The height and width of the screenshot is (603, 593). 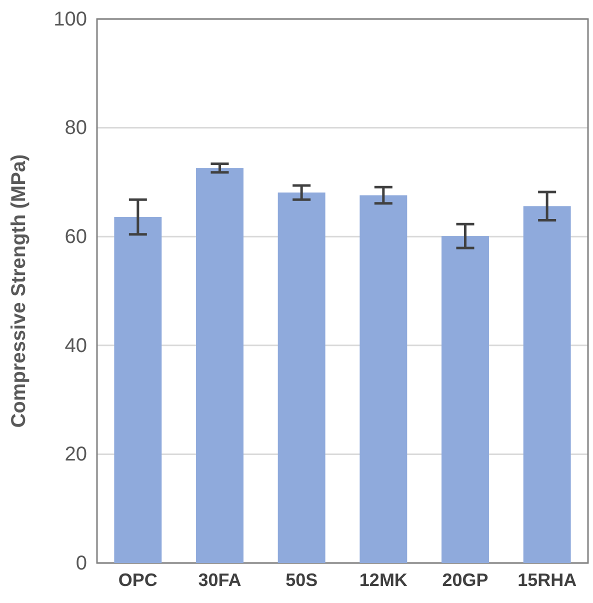 I want to click on y-tick-label: 0, so click(x=81, y=563).